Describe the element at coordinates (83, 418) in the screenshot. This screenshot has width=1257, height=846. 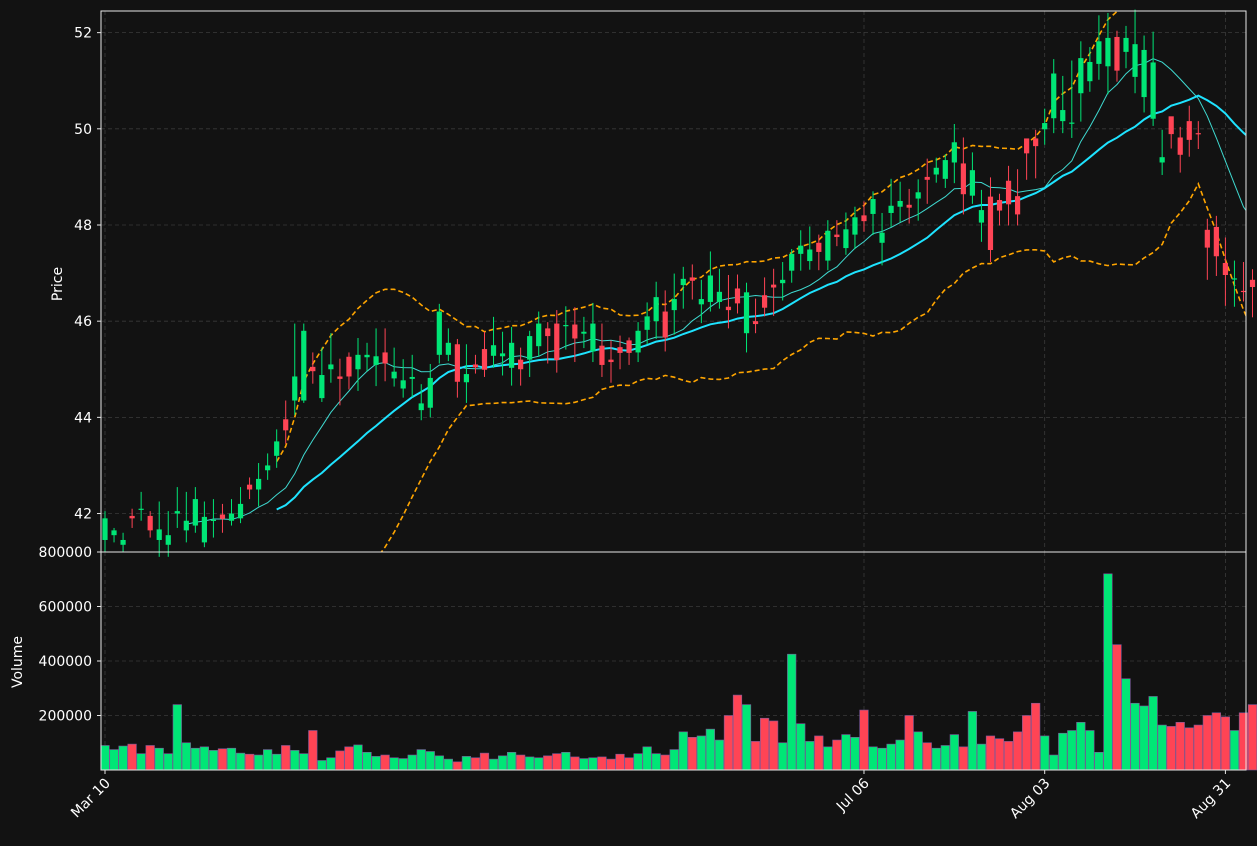
I see `price-tick-label: 44` at that location.